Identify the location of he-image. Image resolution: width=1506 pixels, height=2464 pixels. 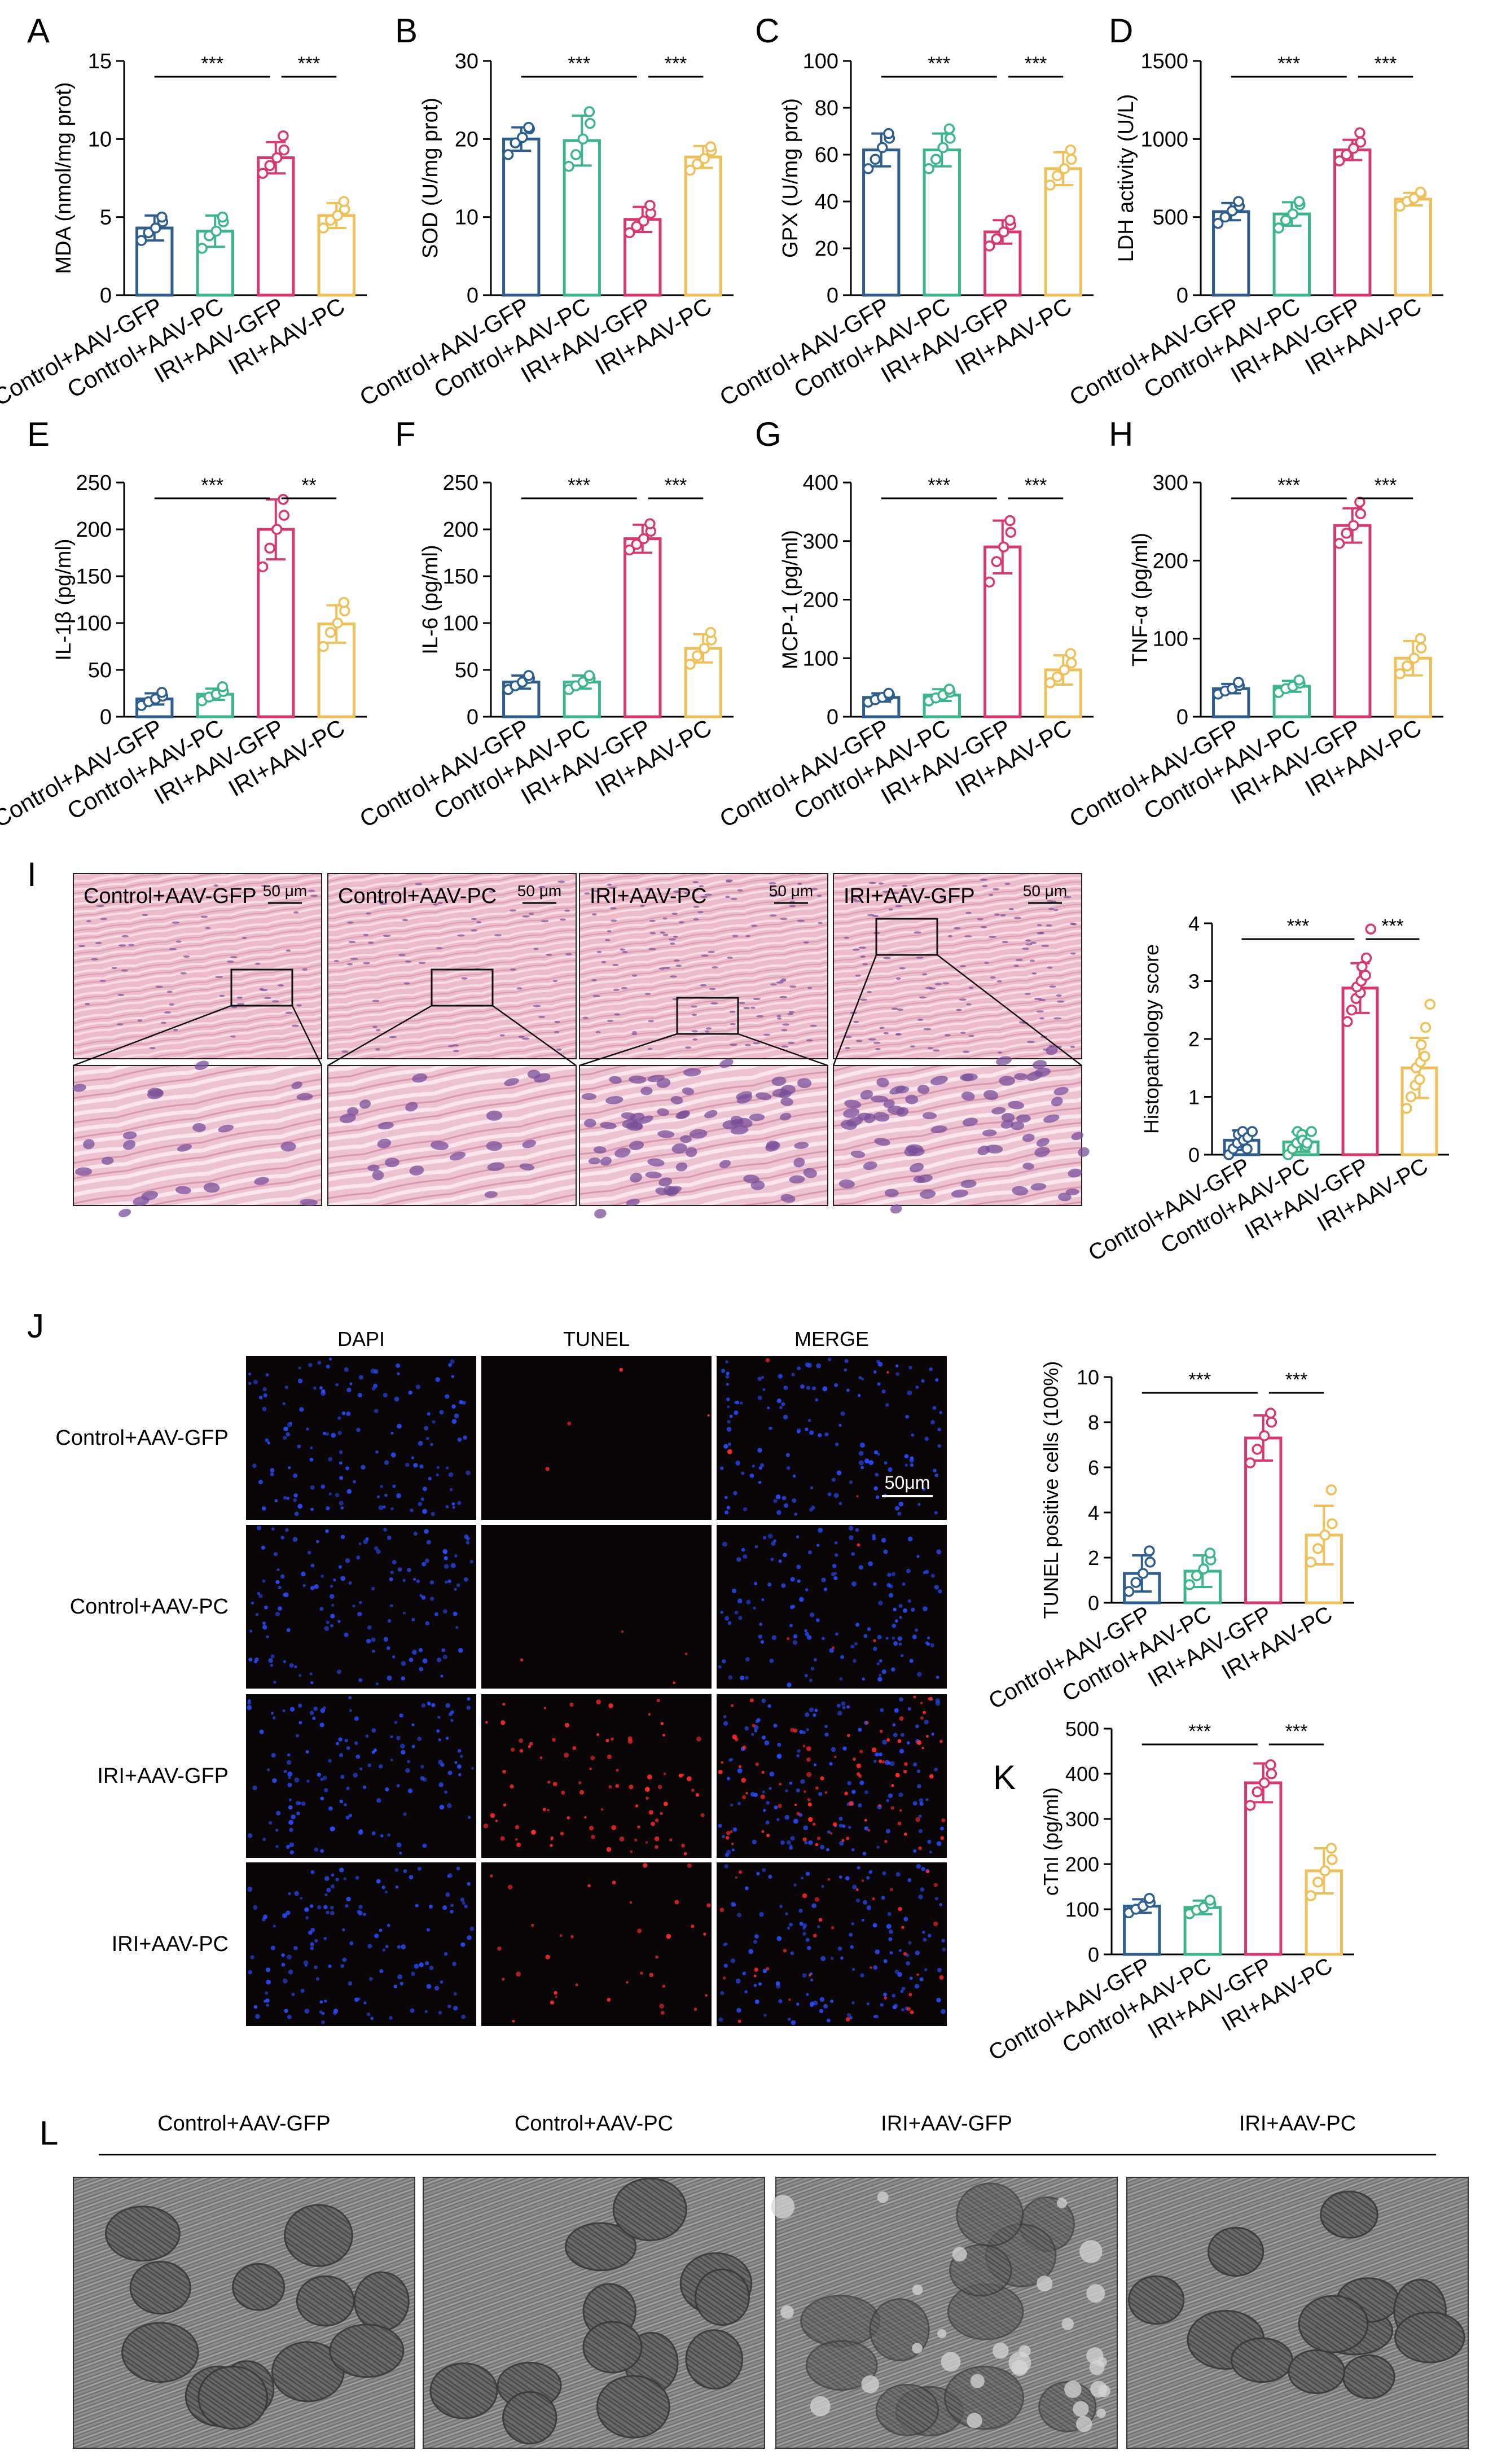
(452, 966).